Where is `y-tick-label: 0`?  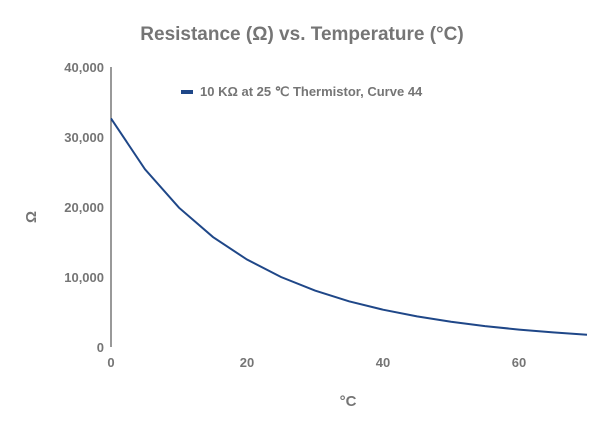 y-tick-label: 0 is located at coordinates (100, 347).